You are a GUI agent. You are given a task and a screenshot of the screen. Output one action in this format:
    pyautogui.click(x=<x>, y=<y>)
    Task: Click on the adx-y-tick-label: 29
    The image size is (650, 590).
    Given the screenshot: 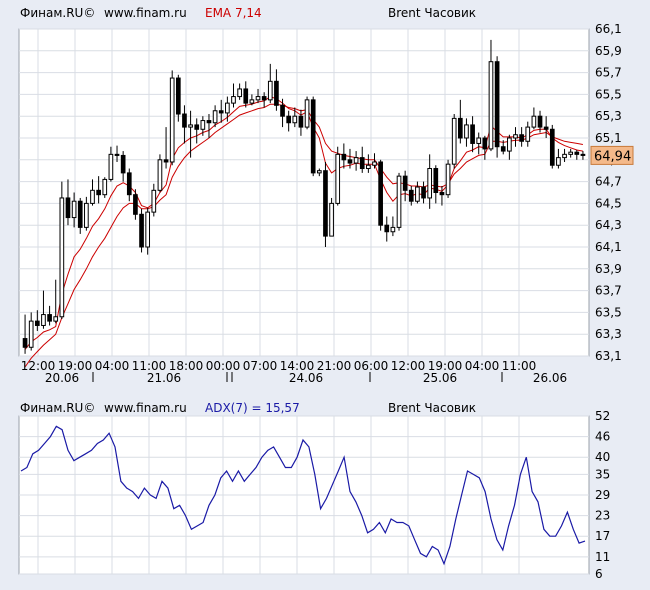 What is the action you would take?
    pyautogui.click(x=602, y=495)
    